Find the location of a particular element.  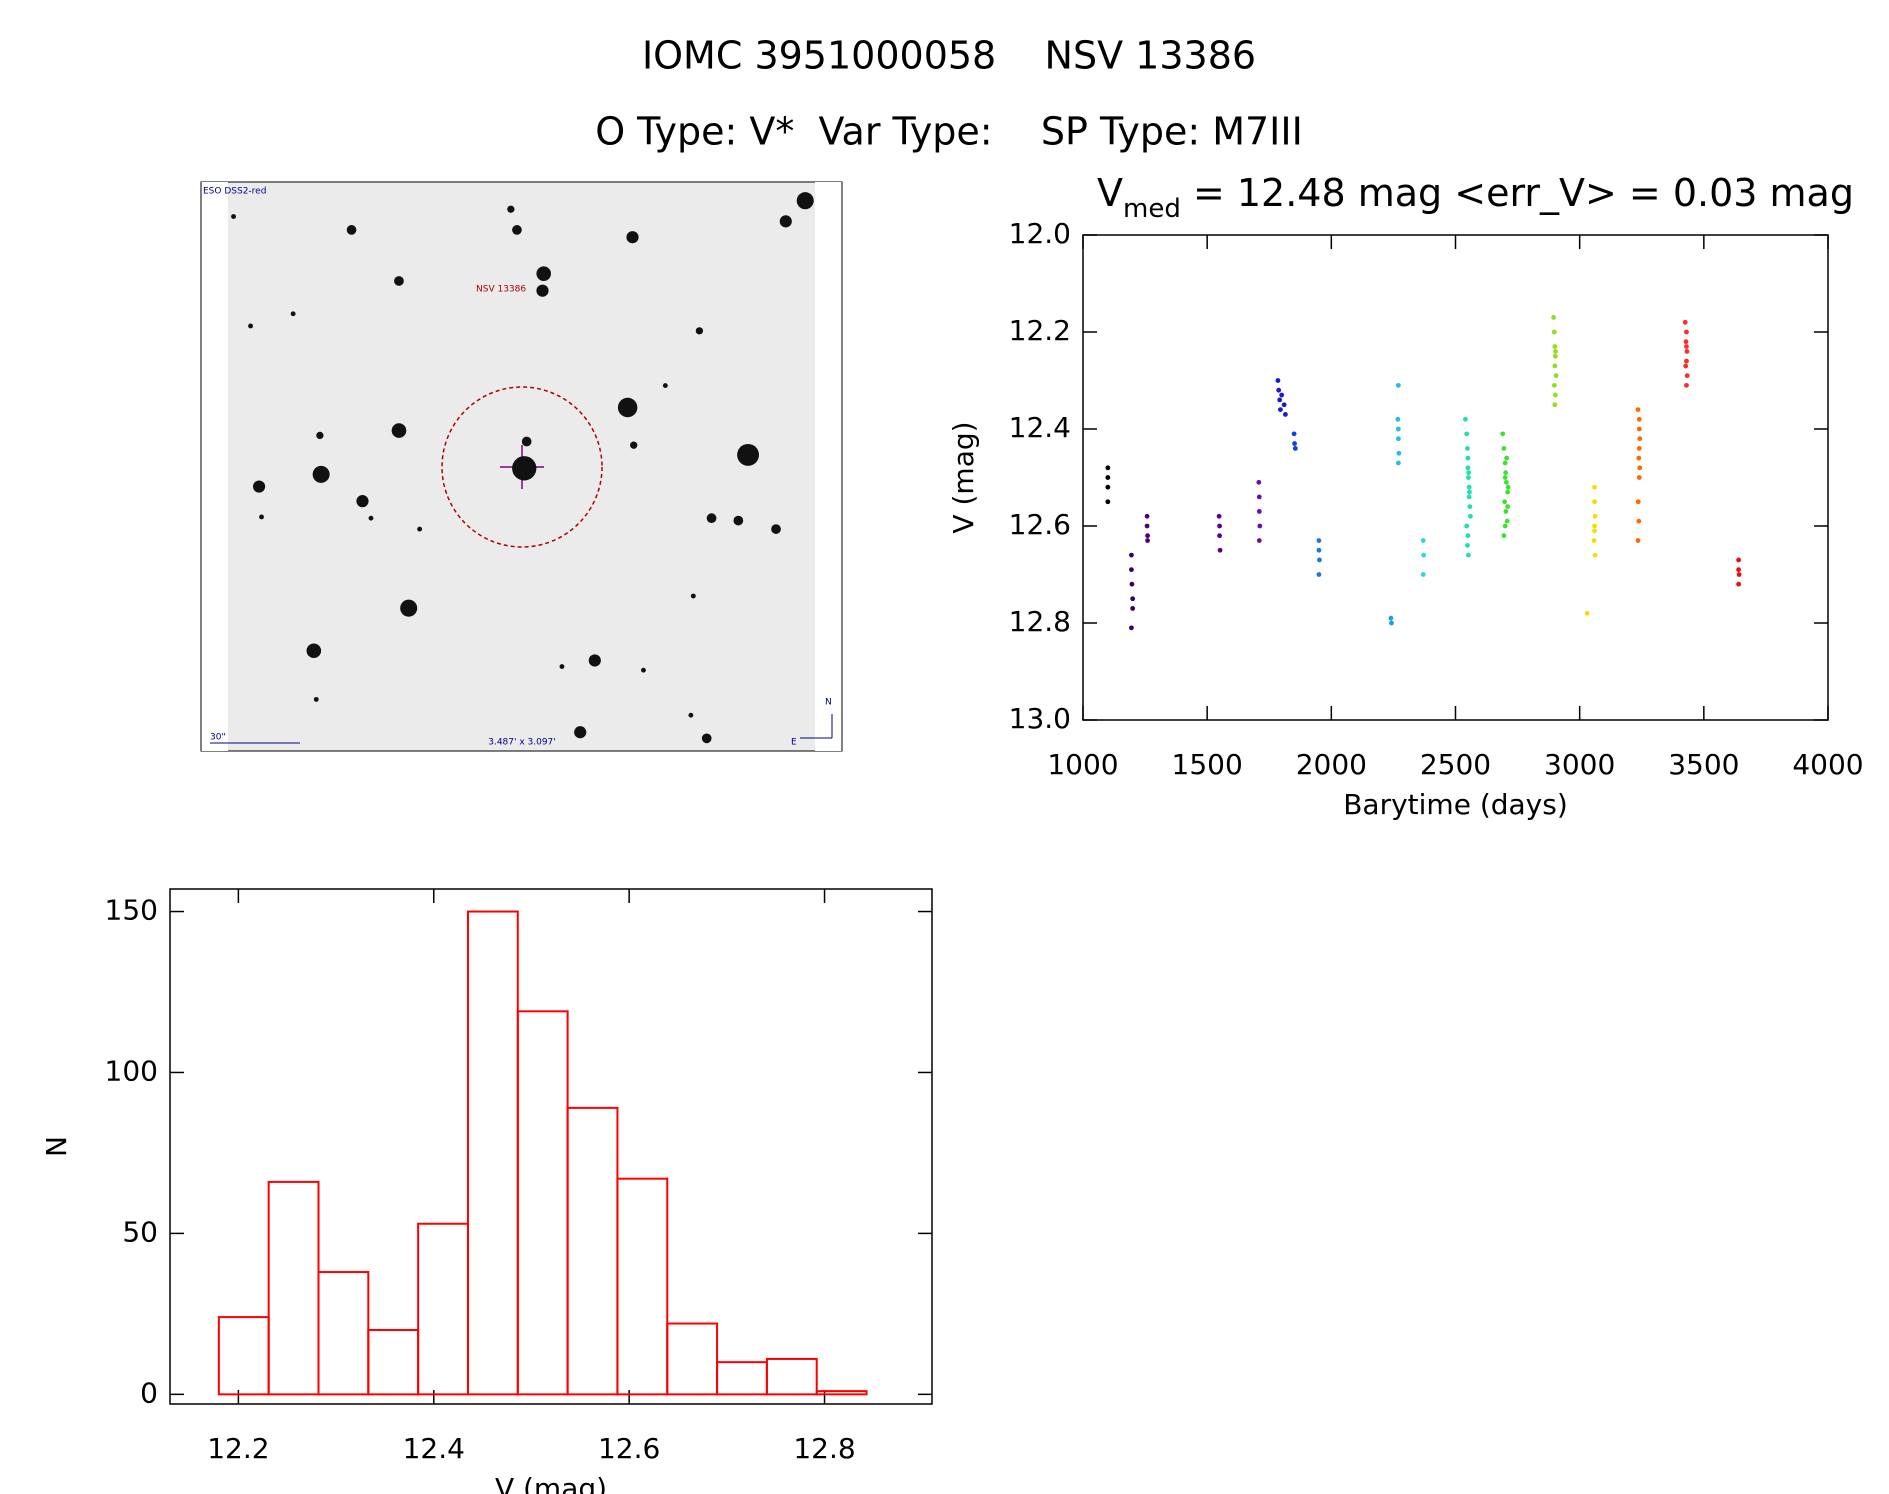

aperture-circle is located at coordinates (522, 467).